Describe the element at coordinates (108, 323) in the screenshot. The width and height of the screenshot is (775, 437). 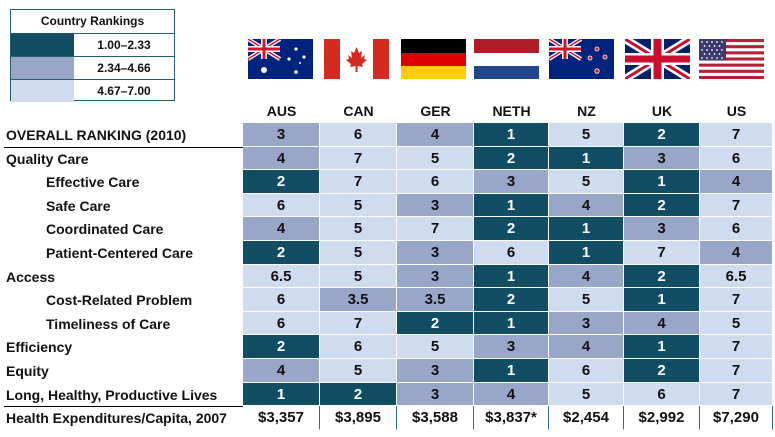
I see `row-label: Timeliness of Care` at that location.